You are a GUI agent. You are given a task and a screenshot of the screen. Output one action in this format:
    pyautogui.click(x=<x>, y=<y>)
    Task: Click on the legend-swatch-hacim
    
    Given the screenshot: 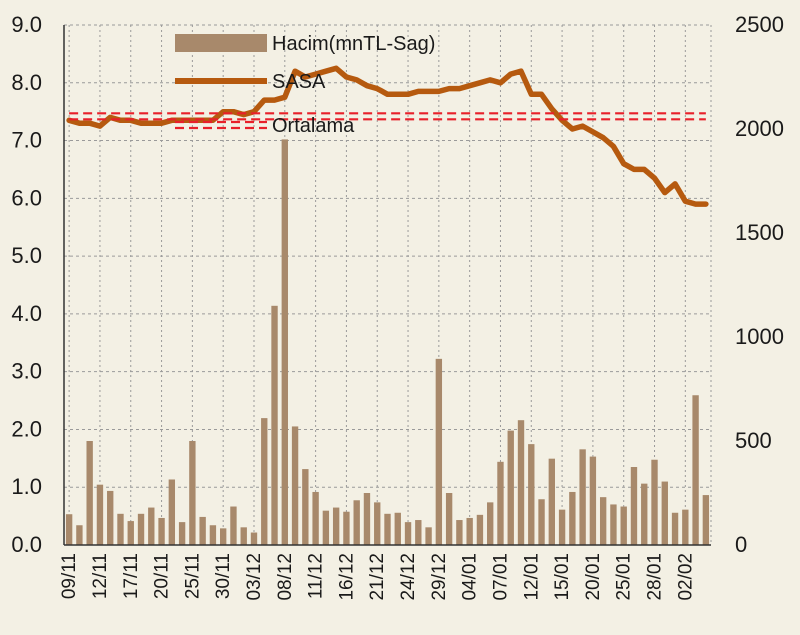 What is the action you would take?
    pyautogui.click(x=221, y=43)
    